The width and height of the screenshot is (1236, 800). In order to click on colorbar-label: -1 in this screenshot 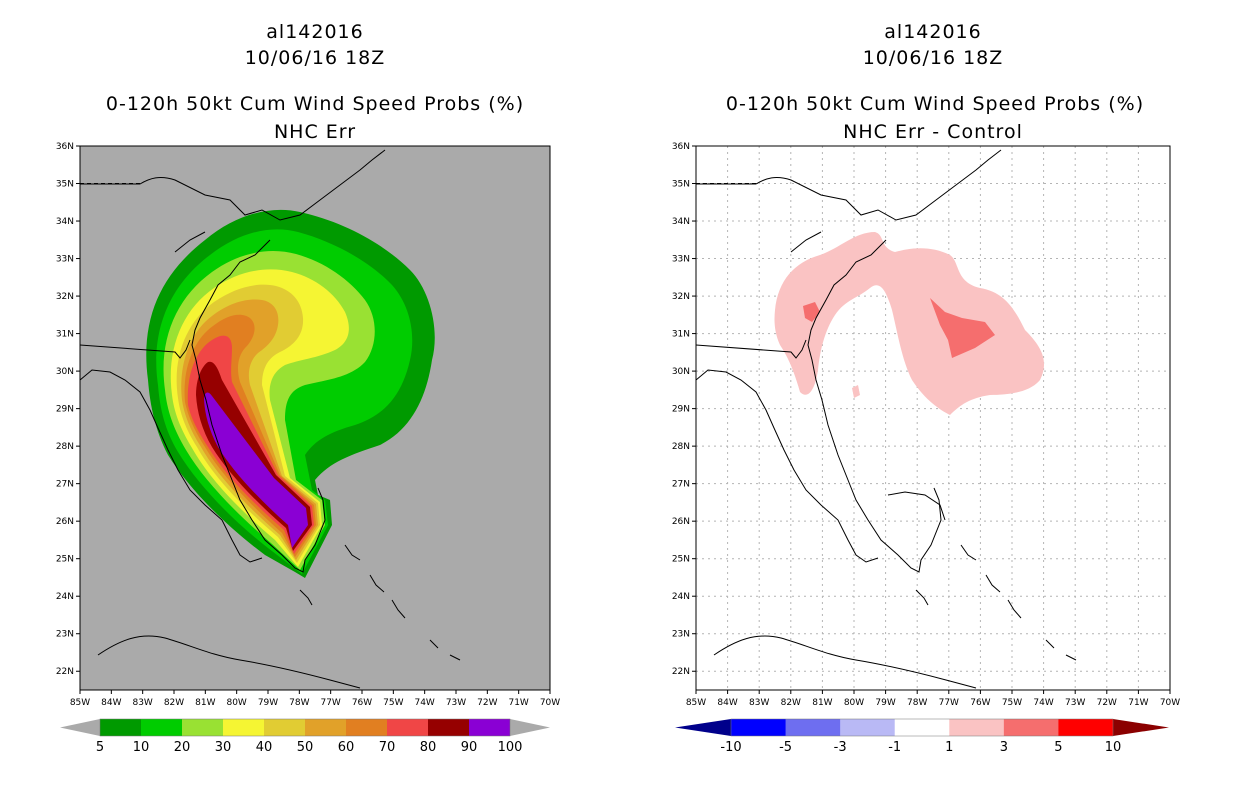, I will do `click(894, 747)`.